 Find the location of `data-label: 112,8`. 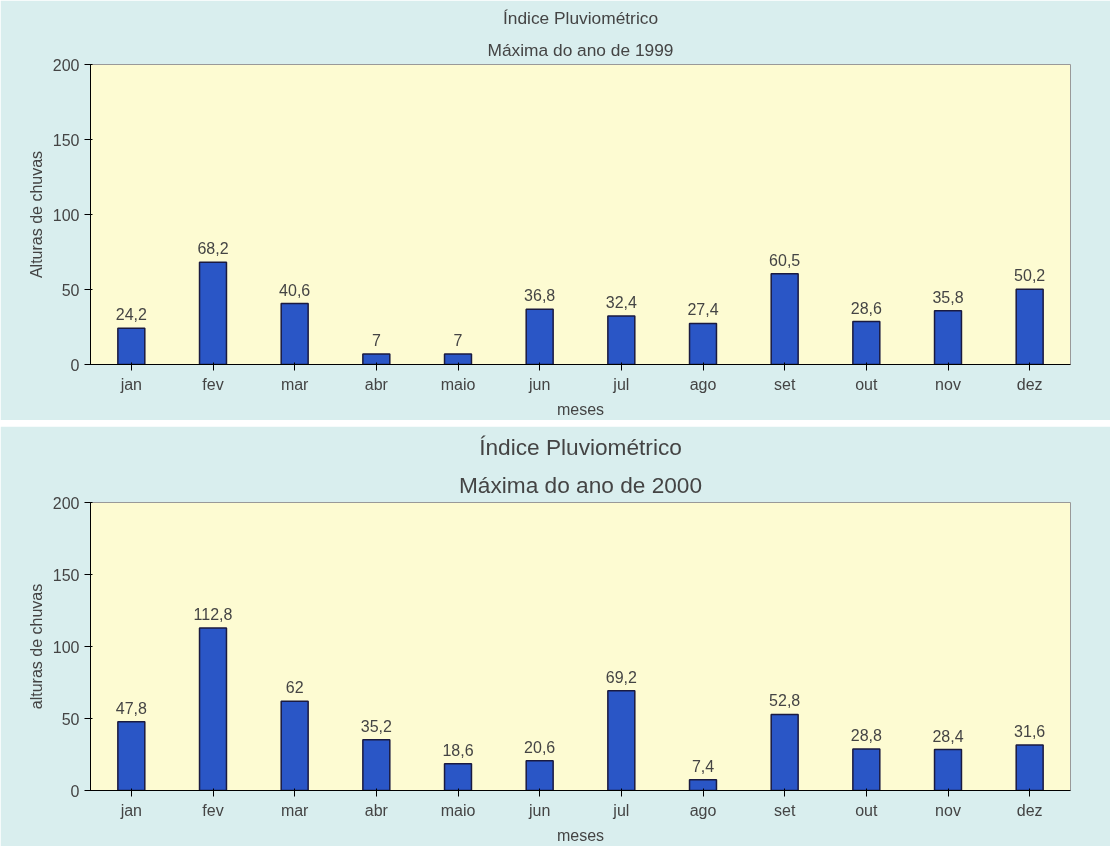

data-label: 112,8 is located at coordinates (213, 615).